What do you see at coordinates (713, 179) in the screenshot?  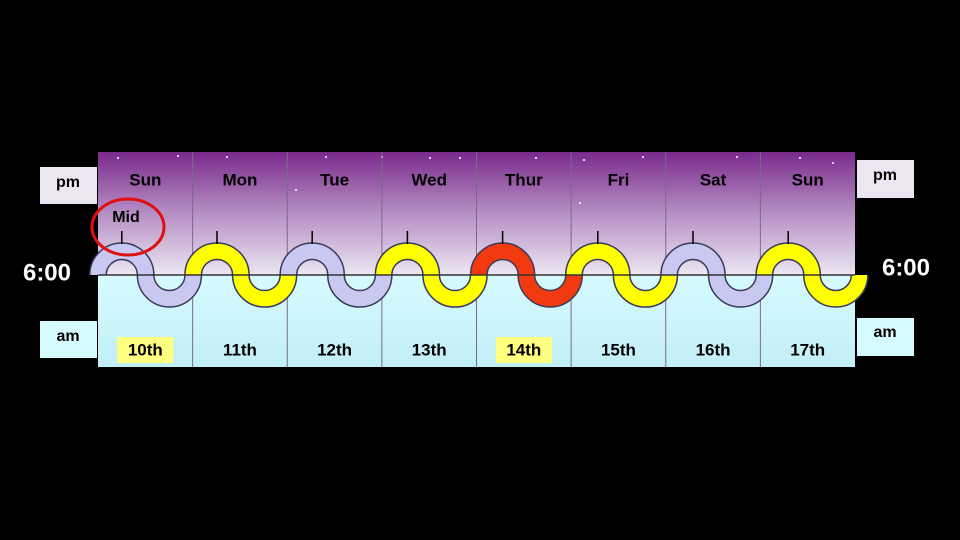 I see `day-label: Sat` at bounding box center [713, 179].